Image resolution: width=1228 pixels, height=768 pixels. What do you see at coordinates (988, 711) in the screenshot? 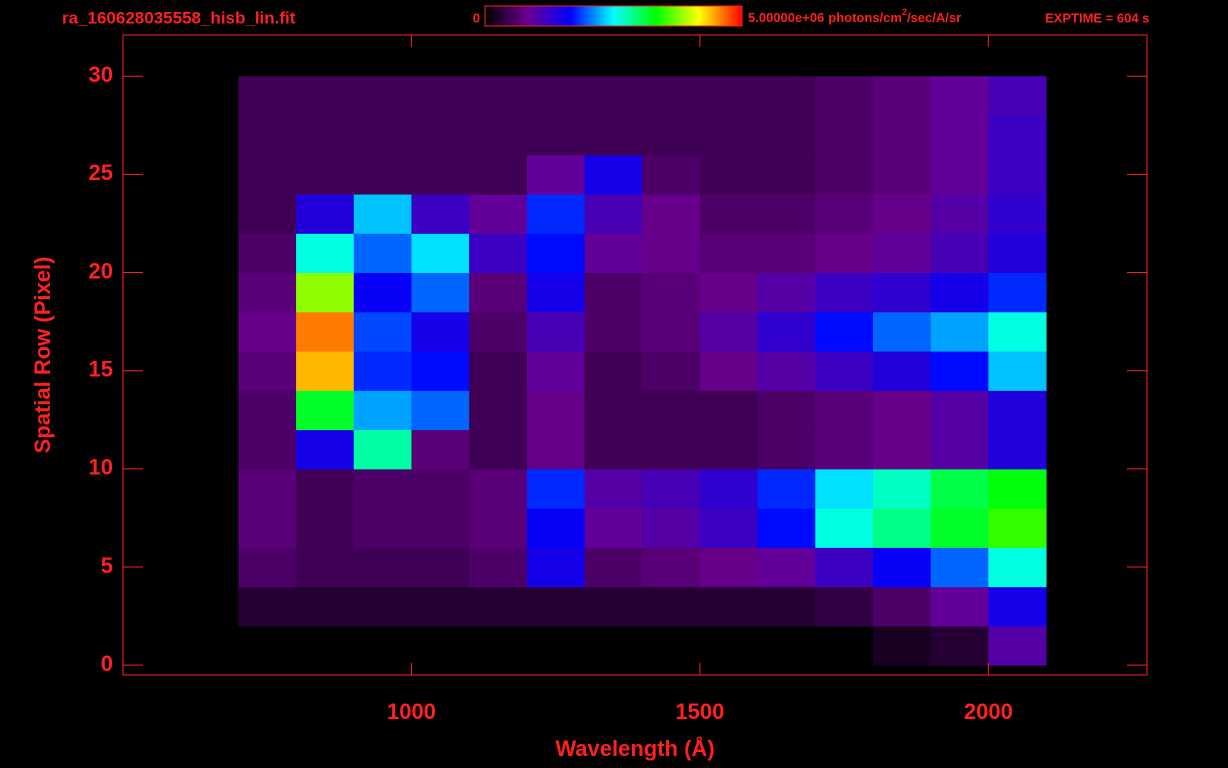
I see `x-tick-label: 2000` at bounding box center [988, 711].